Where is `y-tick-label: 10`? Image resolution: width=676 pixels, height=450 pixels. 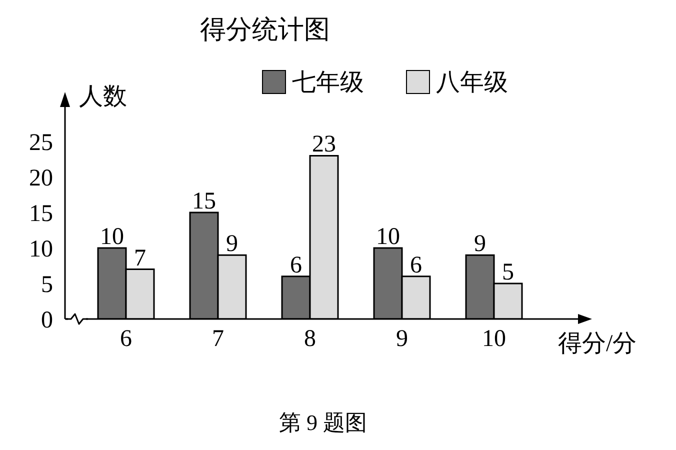 y-tick-label: 10 is located at coordinates (41, 249).